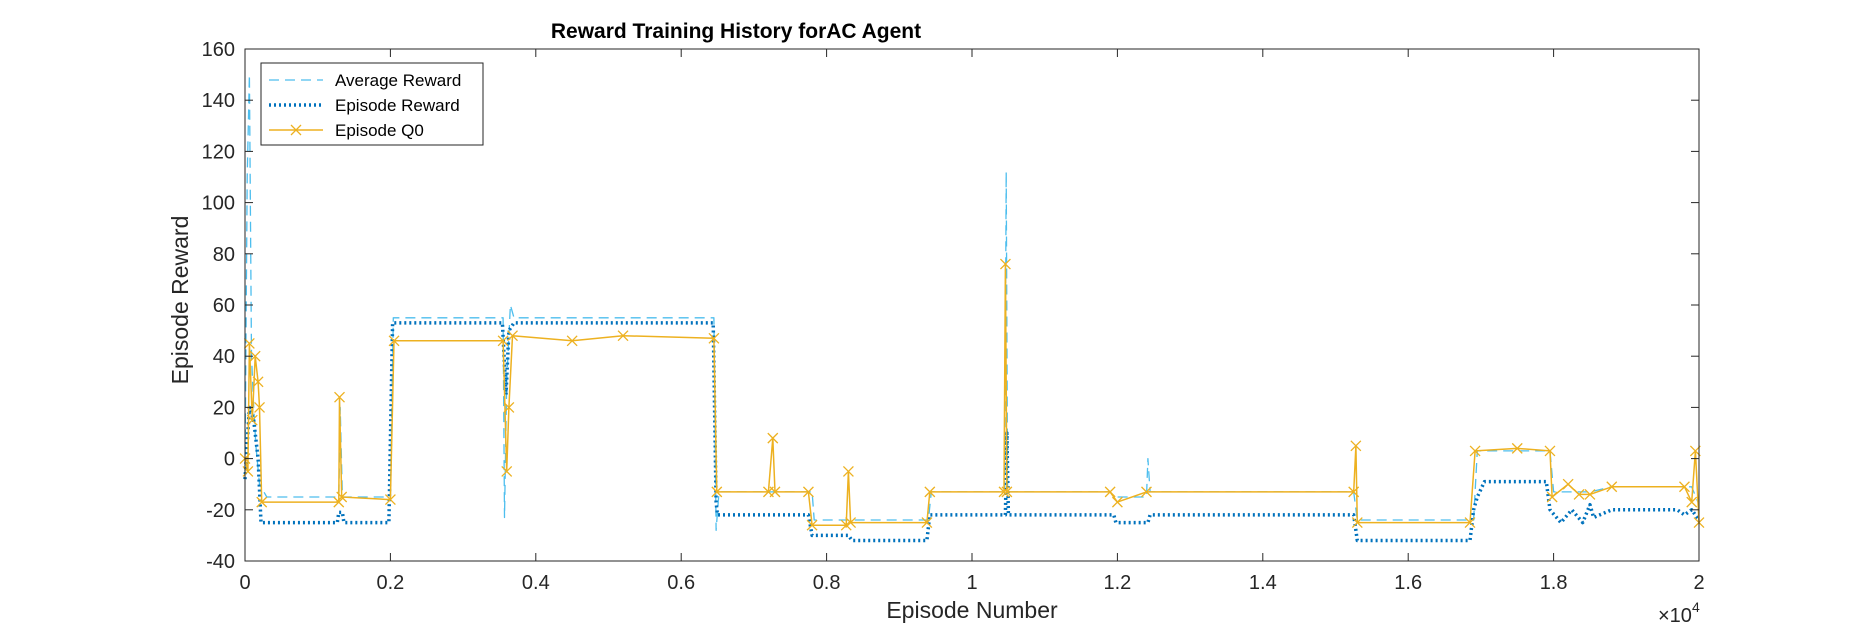  What do you see at coordinates (972, 610) in the screenshot?
I see `x-axis-label: Episode Number` at bounding box center [972, 610].